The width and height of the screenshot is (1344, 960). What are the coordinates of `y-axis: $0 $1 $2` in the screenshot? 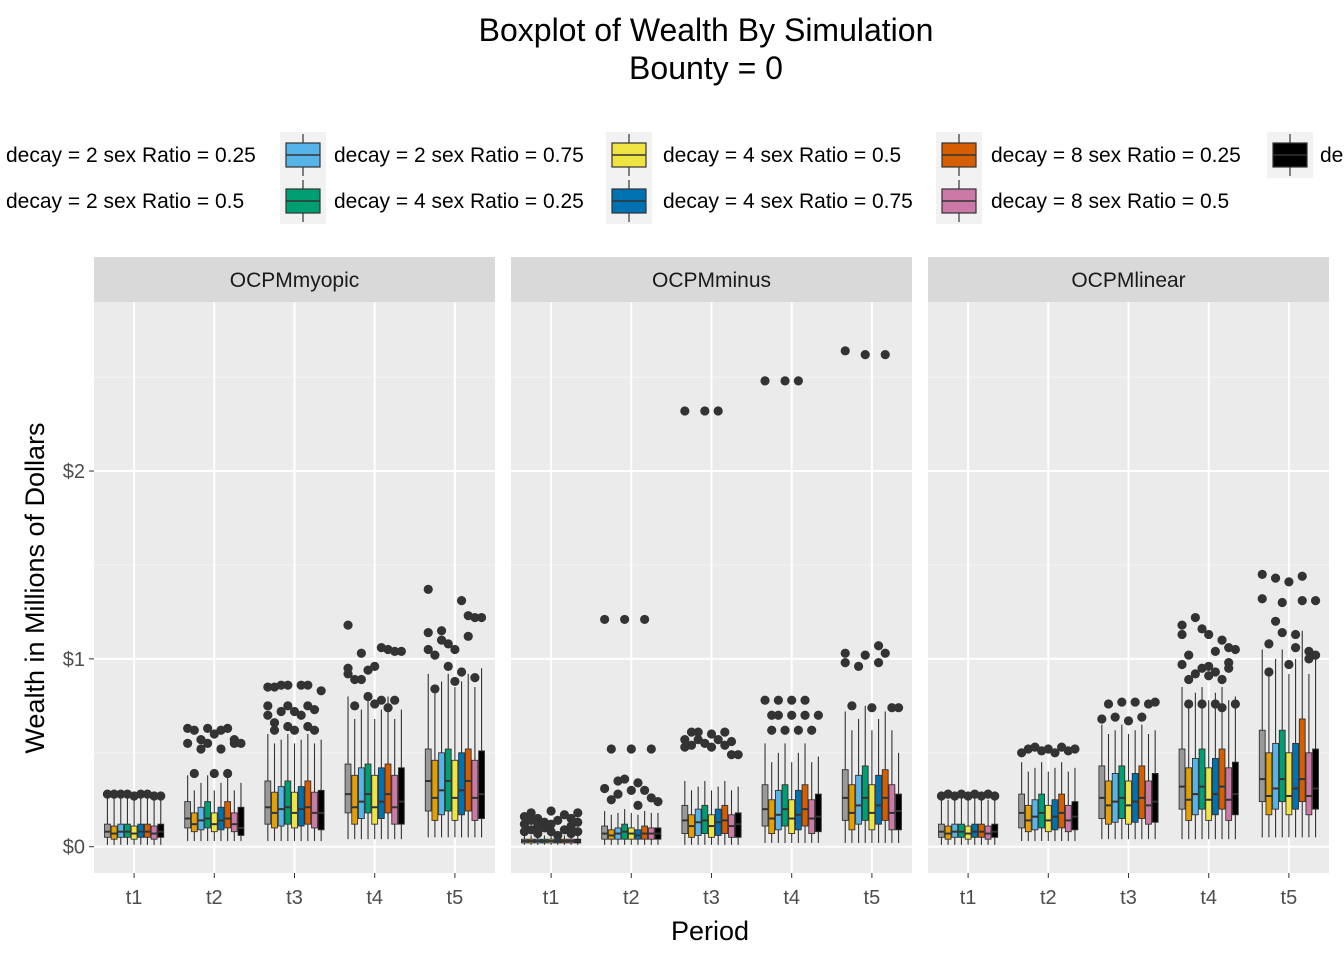 It's located at (78, 660).